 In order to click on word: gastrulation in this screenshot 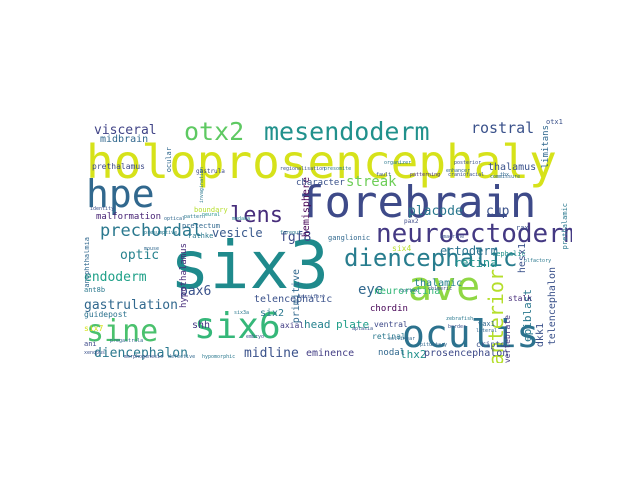, I will do `click(131, 305)`.